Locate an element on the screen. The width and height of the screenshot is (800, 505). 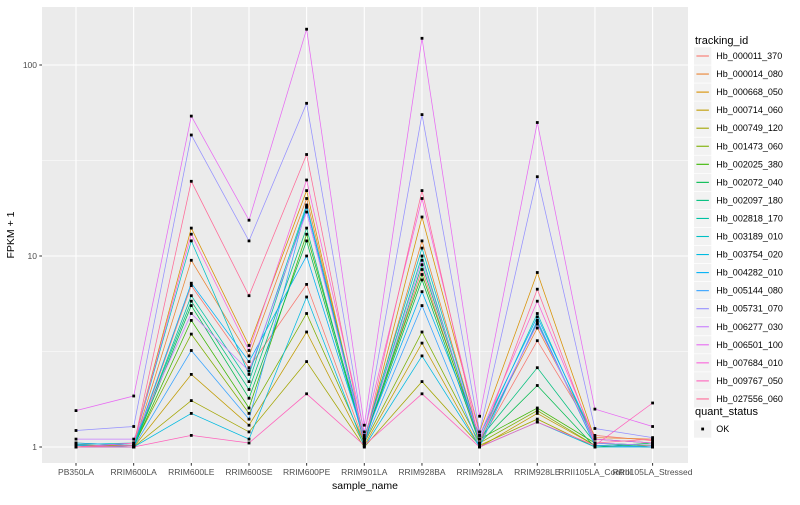
x-tick-label: RRIM928BA is located at coordinates (422, 472).